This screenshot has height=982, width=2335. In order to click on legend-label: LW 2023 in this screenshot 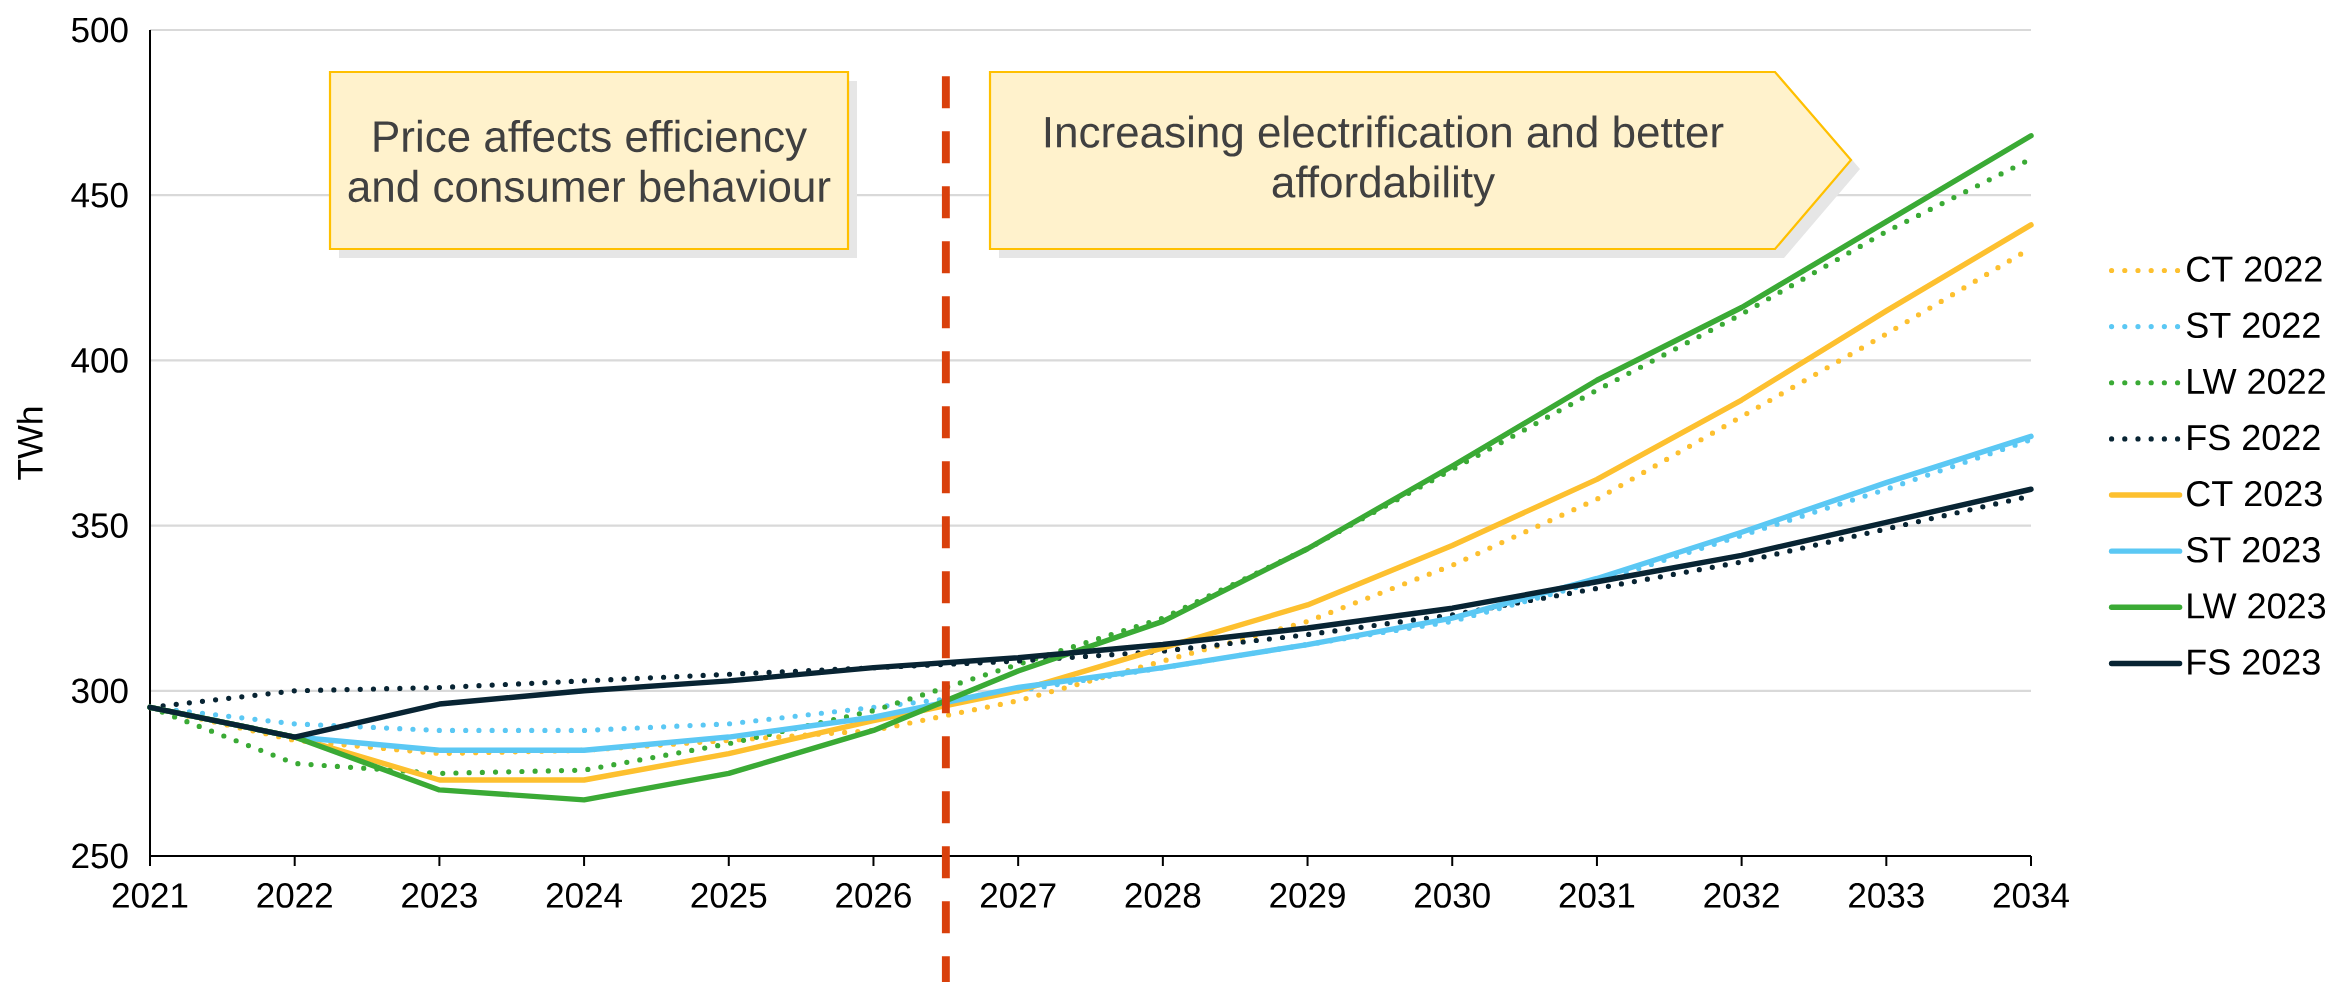, I will do `click(2257, 606)`.